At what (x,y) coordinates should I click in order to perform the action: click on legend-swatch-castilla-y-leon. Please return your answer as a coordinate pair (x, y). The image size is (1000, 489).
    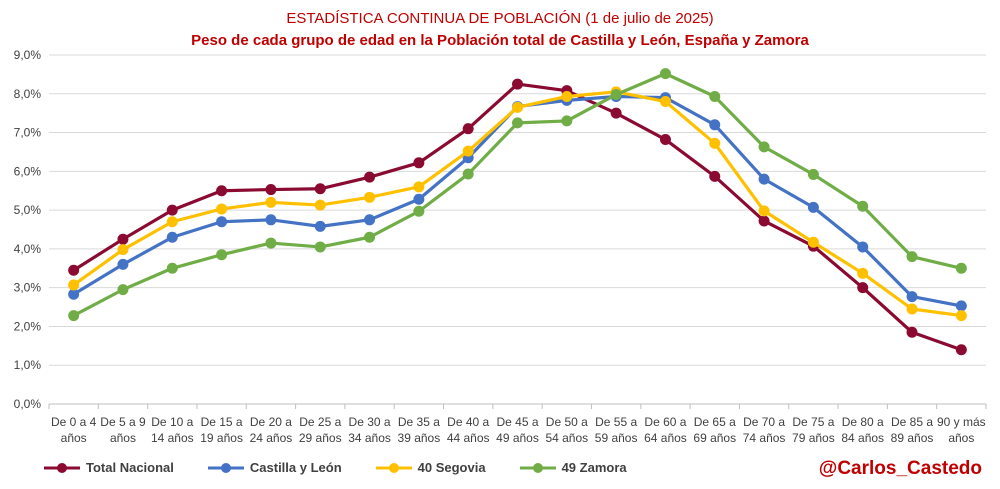
    Looking at the image, I should click on (225, 467).